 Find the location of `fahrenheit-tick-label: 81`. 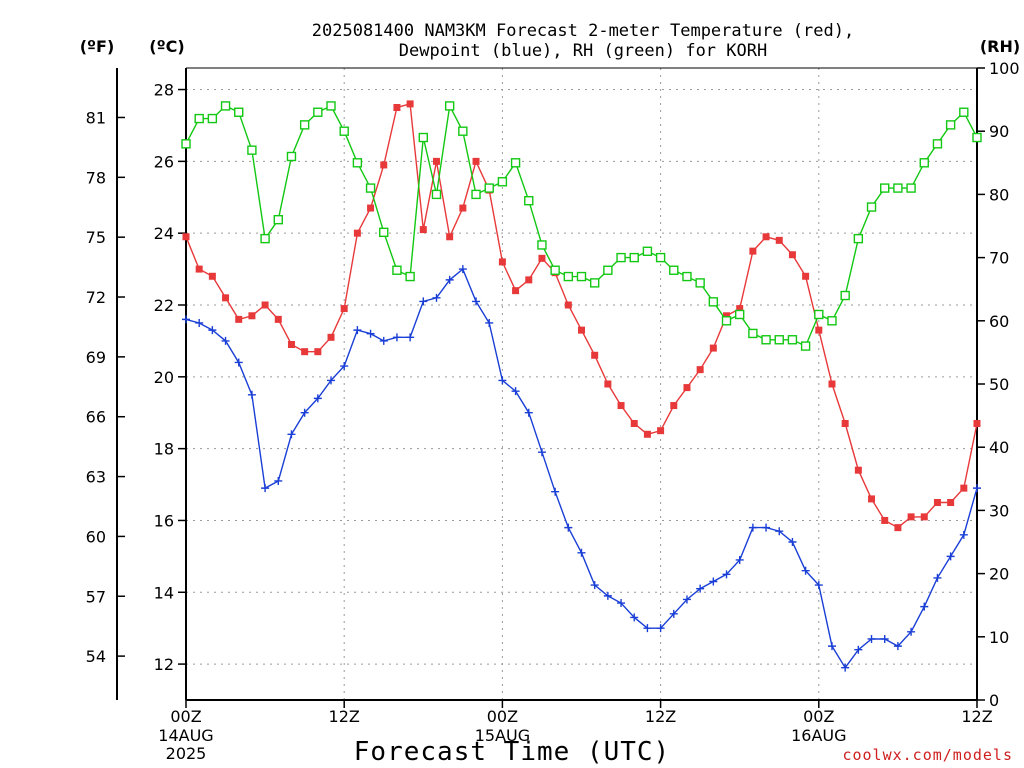

fahrenheit-tick-label: 81 is located at coordinates (96, 117).